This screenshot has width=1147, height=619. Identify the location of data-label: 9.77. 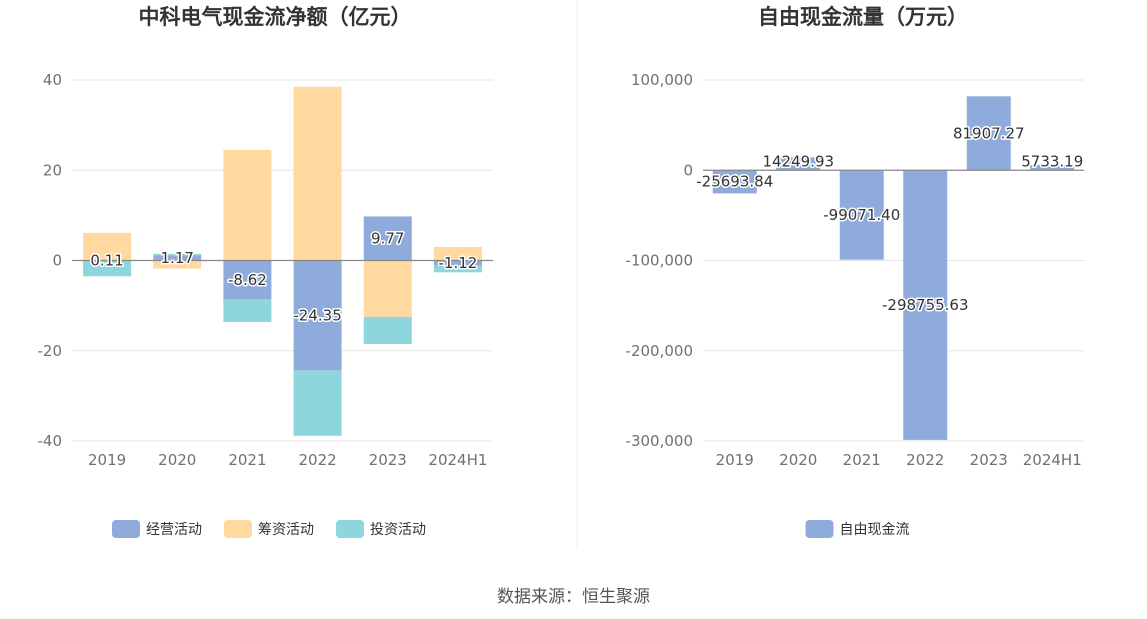
(387, 238).